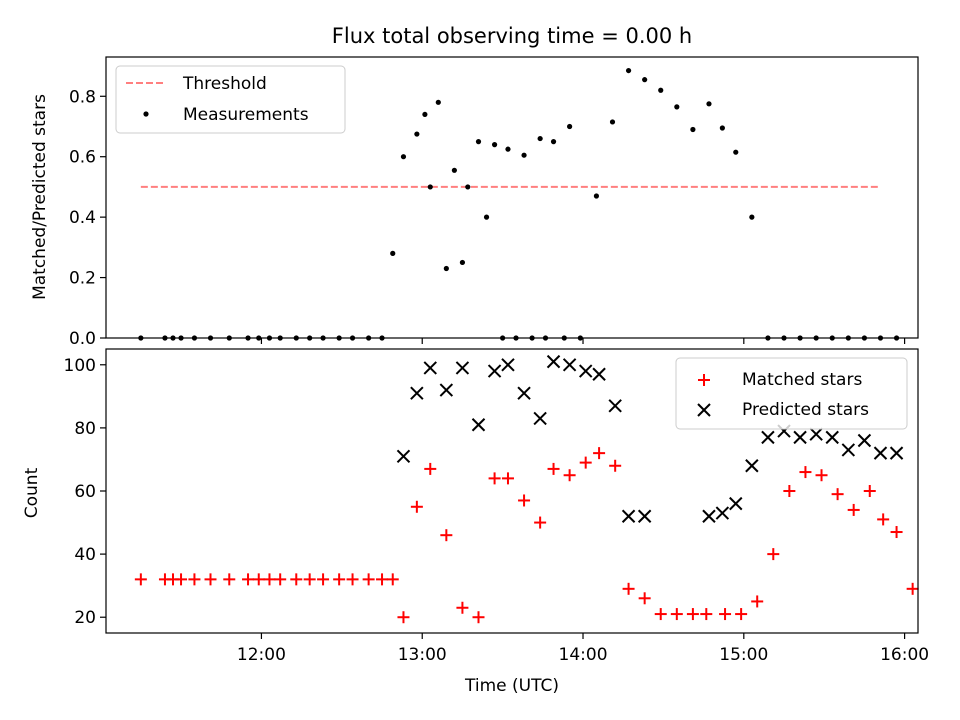 The image size is (960, 720). Describe the element at coordinates (512, 36) in the screenshot. I see `chart-title: Flux total observing time = 0.00 h` at that location.